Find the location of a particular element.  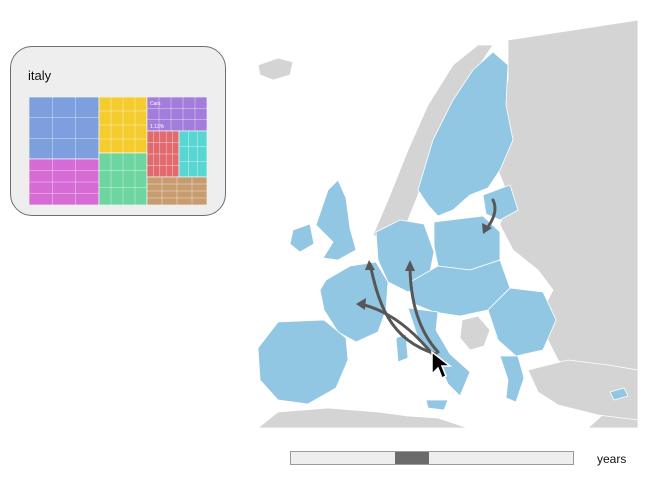

country-ireland is located at coordinates (302, 238).